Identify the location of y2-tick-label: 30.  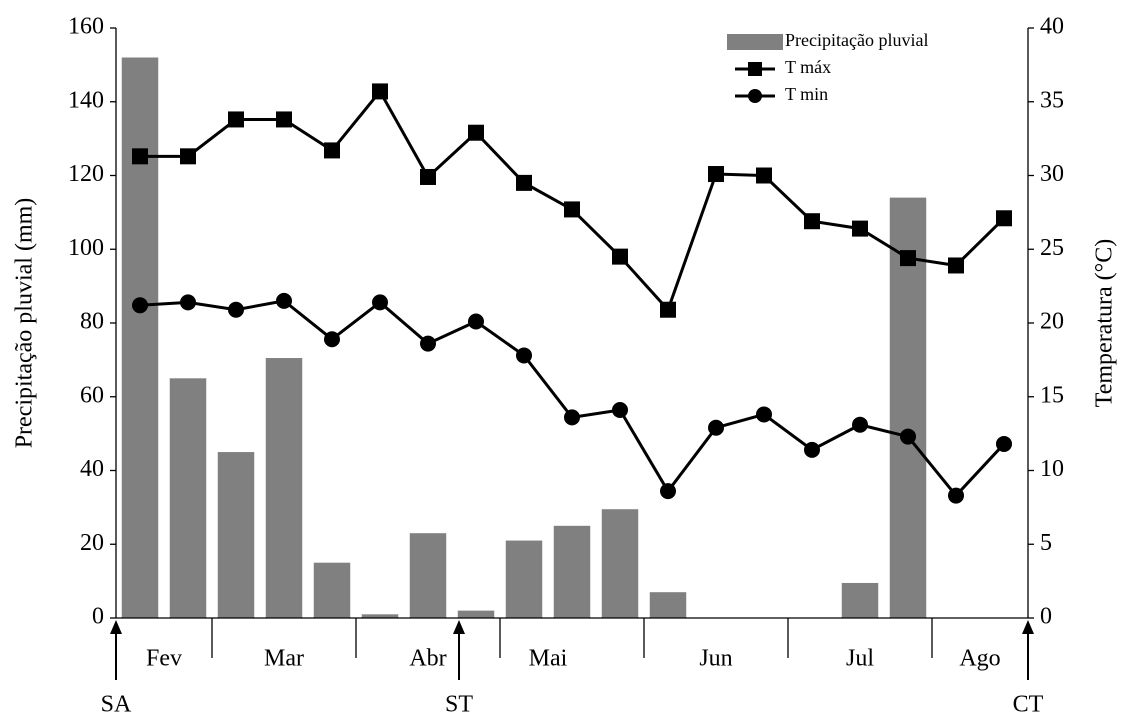
(1052, 174).